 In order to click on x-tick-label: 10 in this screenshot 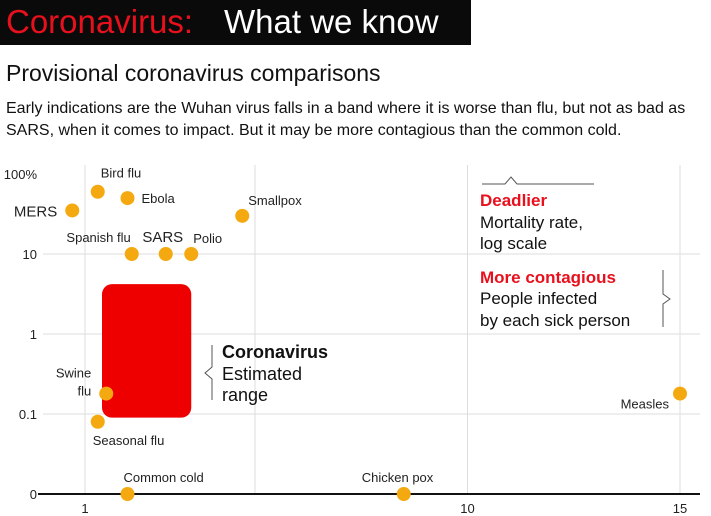, I will do `click(467, 508)`.